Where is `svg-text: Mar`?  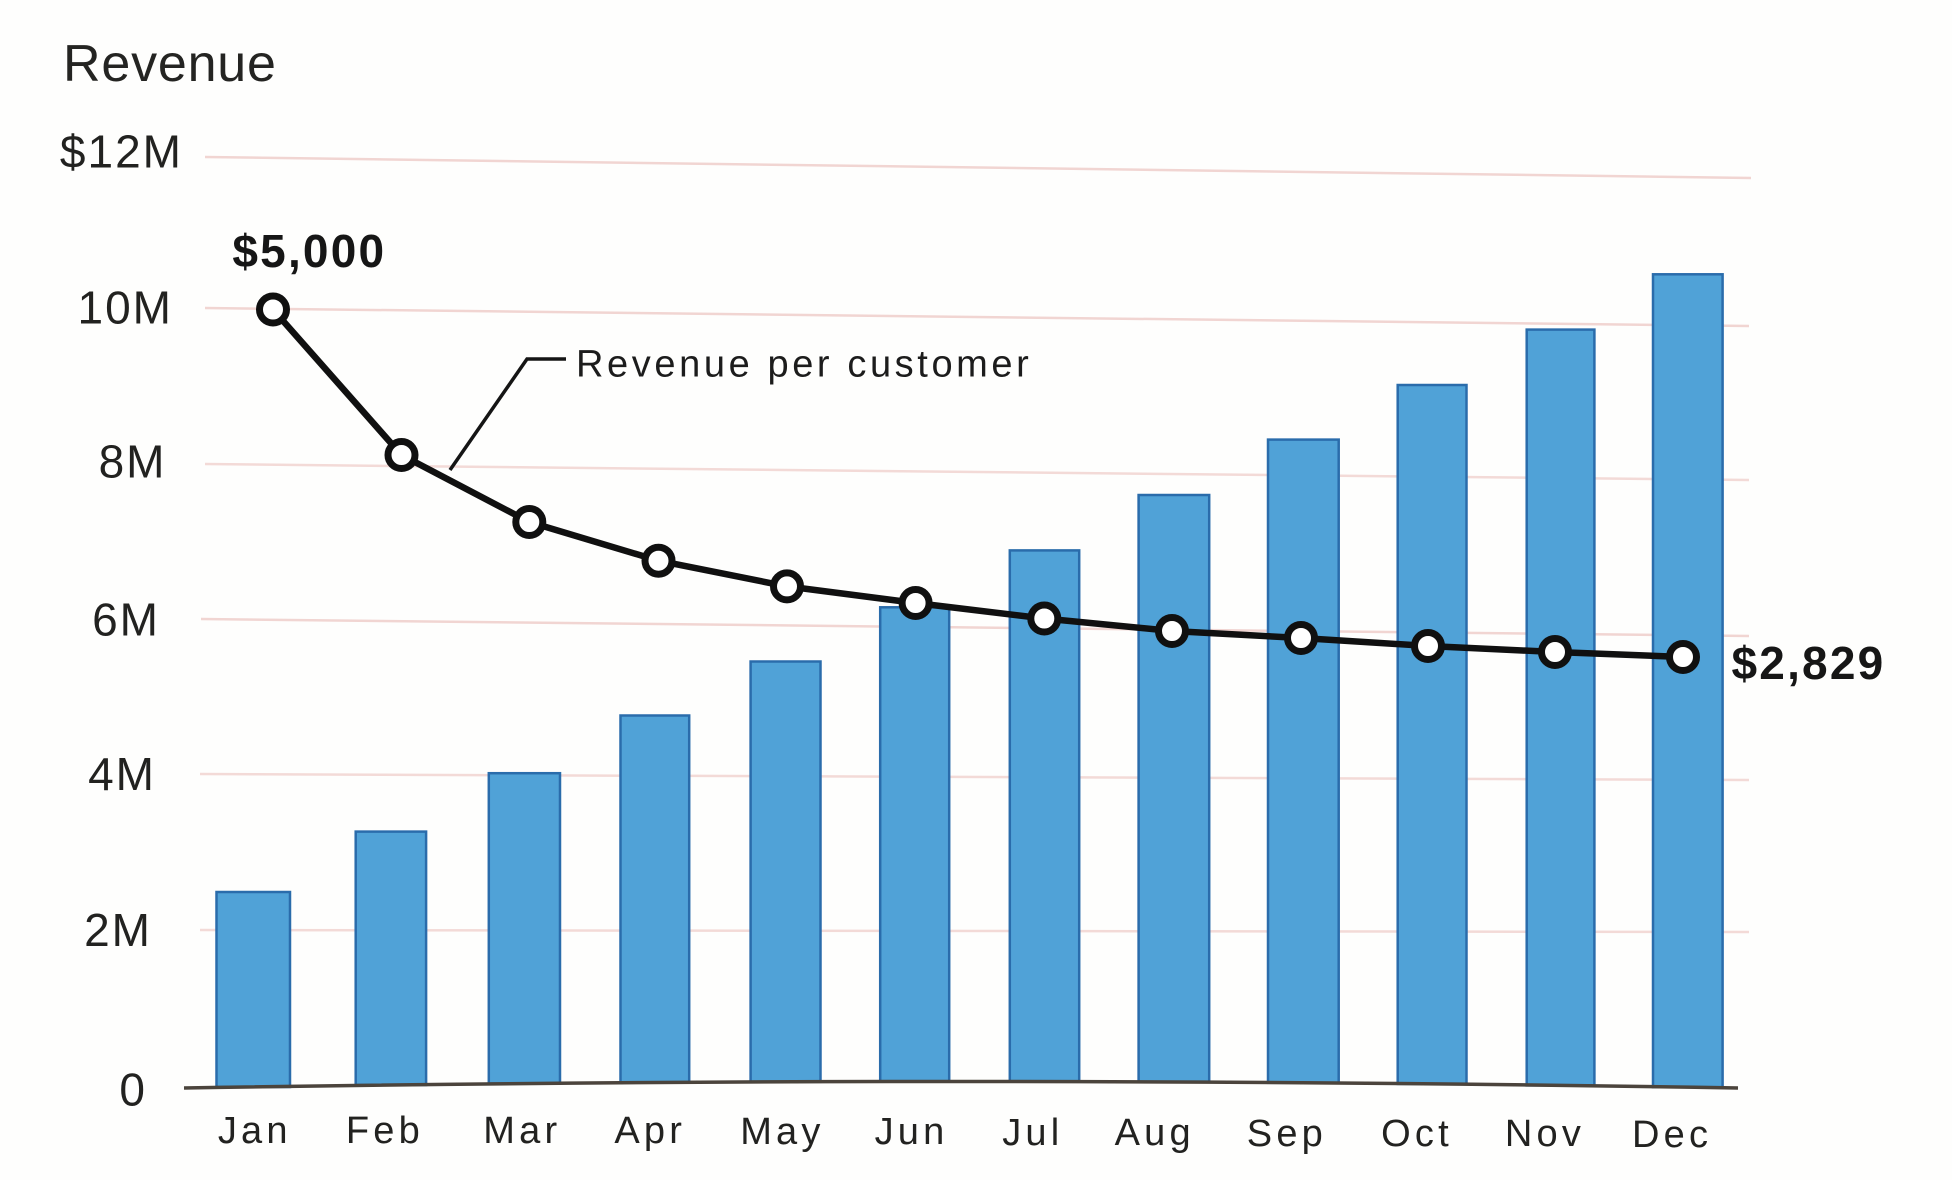
svg-text: Mar is located at coordinates (522, 1131).